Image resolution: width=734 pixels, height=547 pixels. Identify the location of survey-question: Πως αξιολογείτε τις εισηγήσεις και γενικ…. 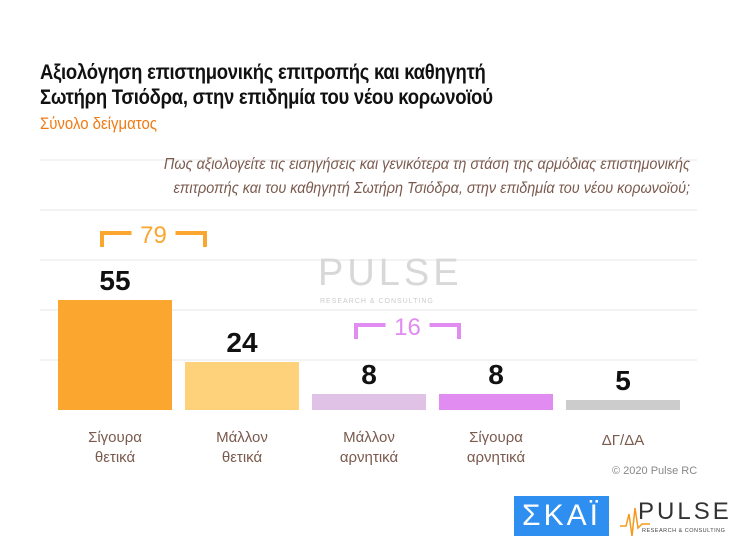
(426, 176).